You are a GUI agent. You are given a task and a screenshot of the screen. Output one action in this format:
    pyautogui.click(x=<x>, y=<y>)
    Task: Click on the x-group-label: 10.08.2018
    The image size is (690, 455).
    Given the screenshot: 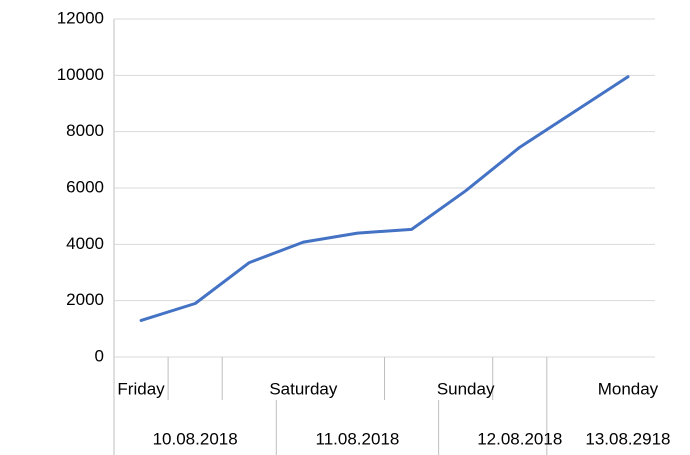 What is the action you would take?
    pyautogui.click(x=195, y=438)
    